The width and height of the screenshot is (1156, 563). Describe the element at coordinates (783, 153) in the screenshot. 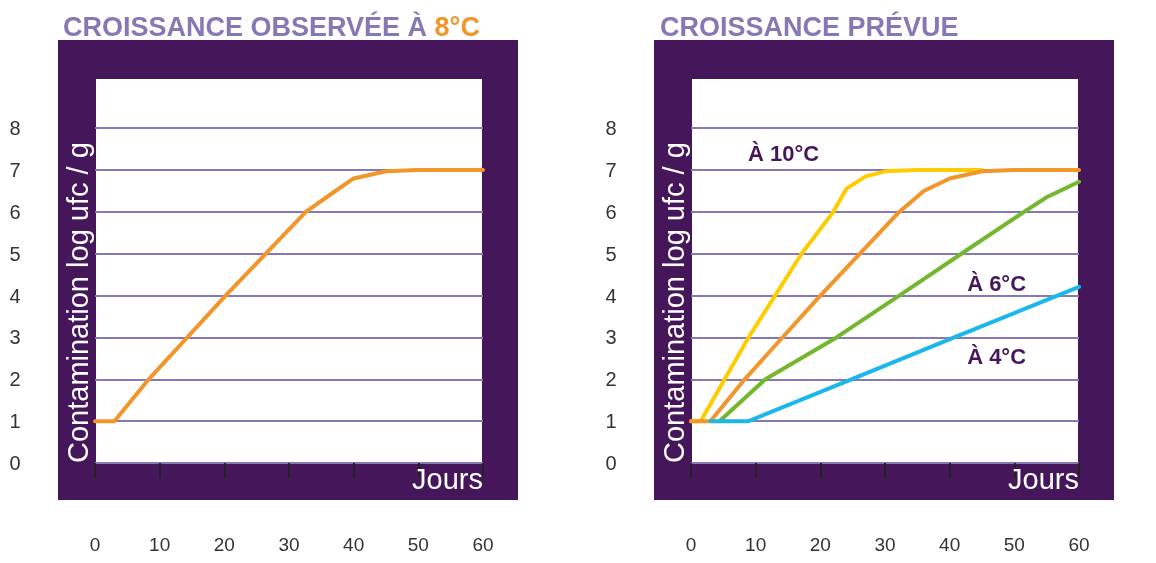

I see `series-label: À 10°C` at that location.